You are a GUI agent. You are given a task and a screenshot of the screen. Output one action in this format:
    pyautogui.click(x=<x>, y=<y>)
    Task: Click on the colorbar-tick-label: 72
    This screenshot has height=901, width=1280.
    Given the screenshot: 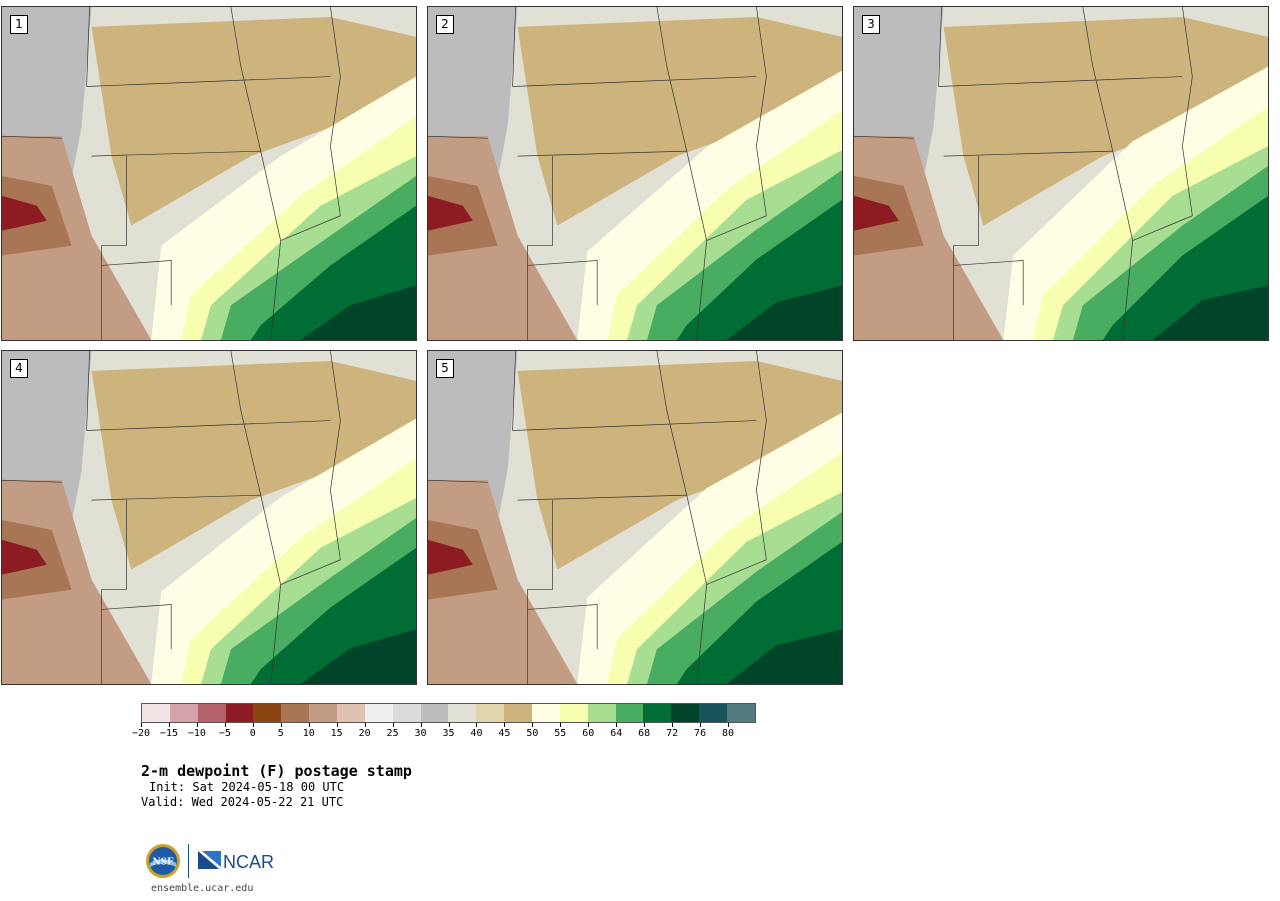 What is the action you would take?
    pyautogui.click(x=672, y=733)
    